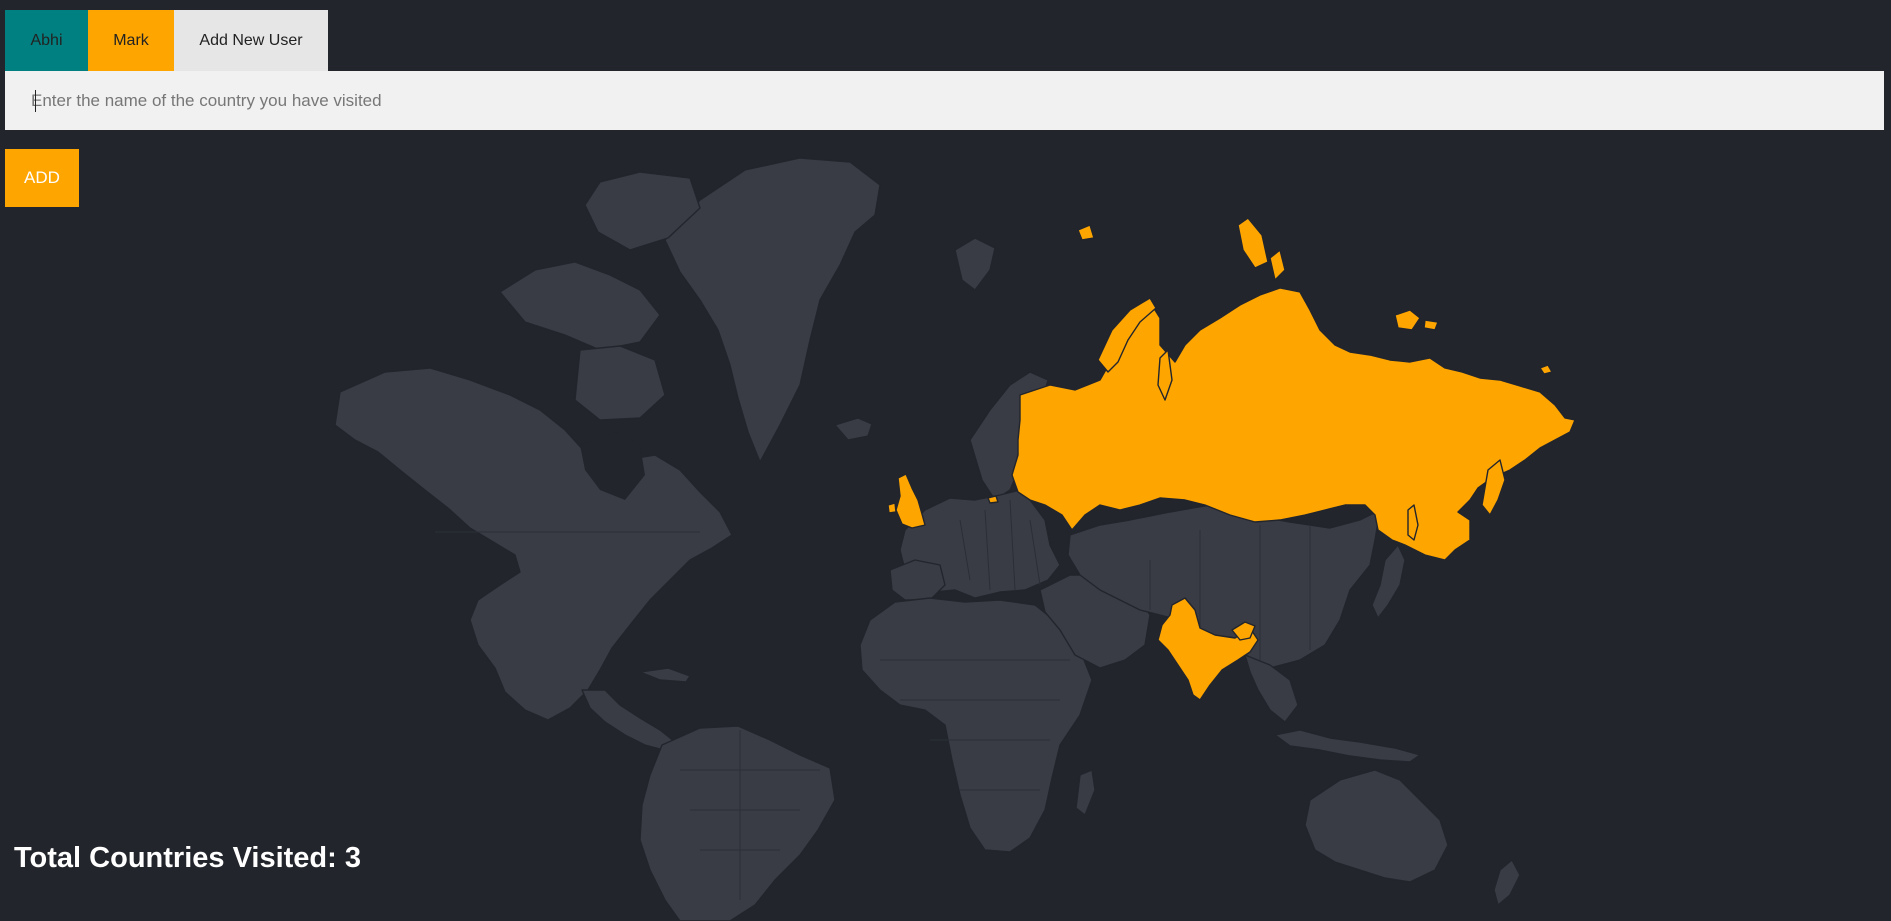  I want to click on country-madagascar, so click(1085, 792).